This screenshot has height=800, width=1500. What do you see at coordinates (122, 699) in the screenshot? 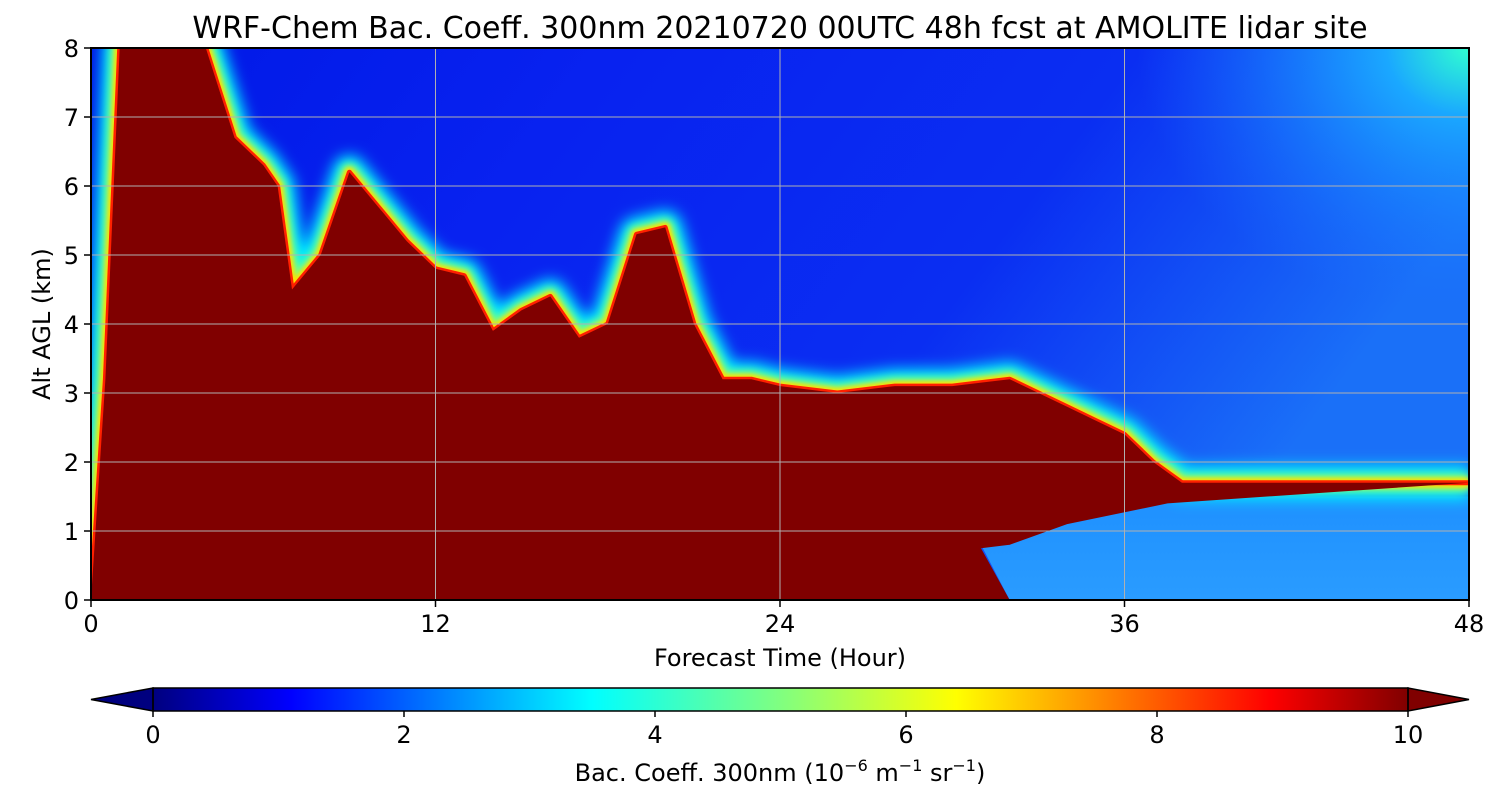
I see `colorbar-extend-low` at bounding box center [122, 699].